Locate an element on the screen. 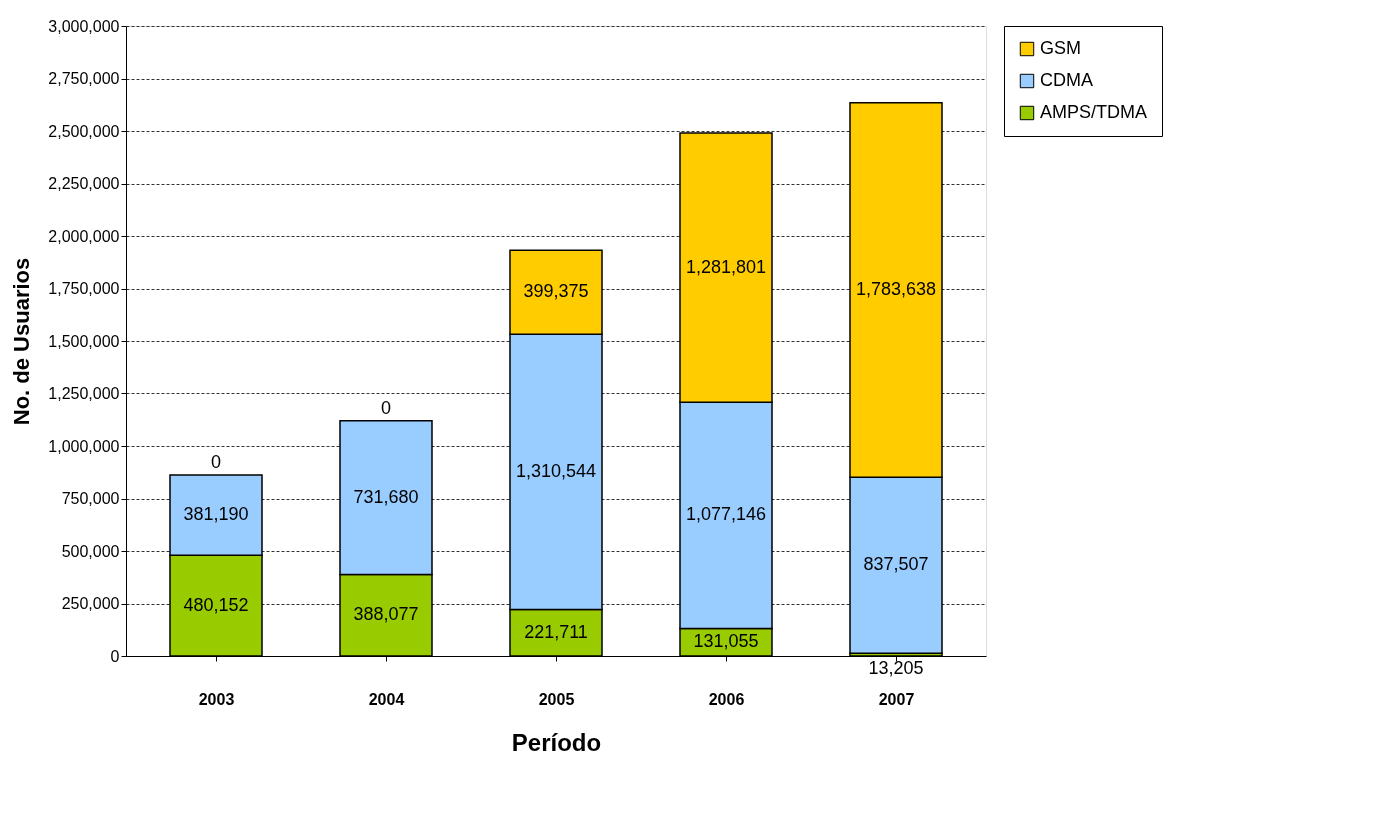 This screenshot has width=1398, height=822. data-label: 13,205 is located at coordinates (896, 668).